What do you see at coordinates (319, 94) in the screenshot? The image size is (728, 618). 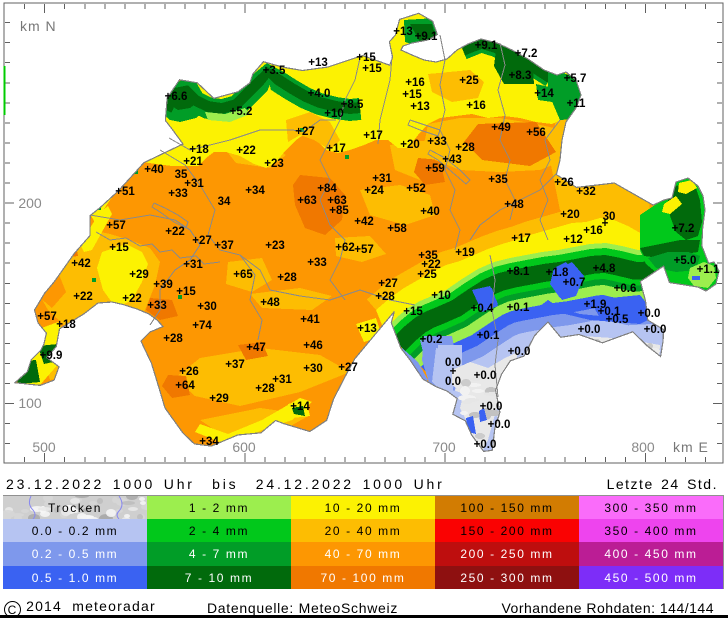 I see `svg-text: +4.0` at bounding box center [319, 94].